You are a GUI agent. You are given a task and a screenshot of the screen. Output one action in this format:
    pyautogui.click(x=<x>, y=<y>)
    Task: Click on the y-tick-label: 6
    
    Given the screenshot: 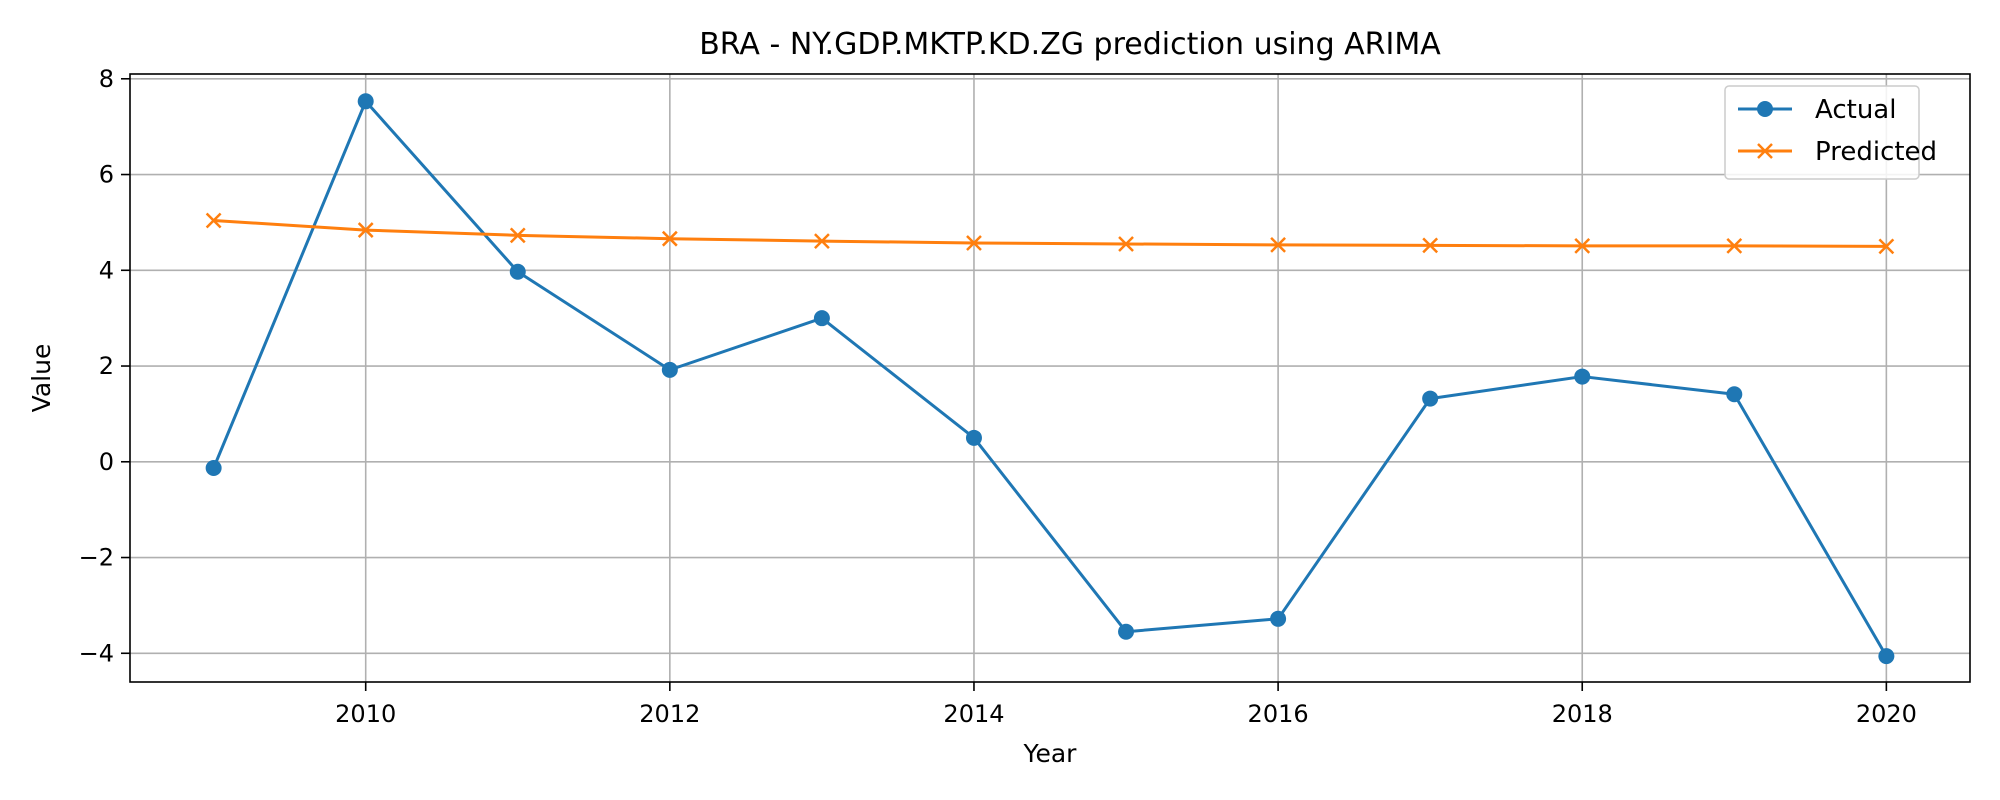 What is the action you would take?
    pyautogui.click(x=106, y=175)
    